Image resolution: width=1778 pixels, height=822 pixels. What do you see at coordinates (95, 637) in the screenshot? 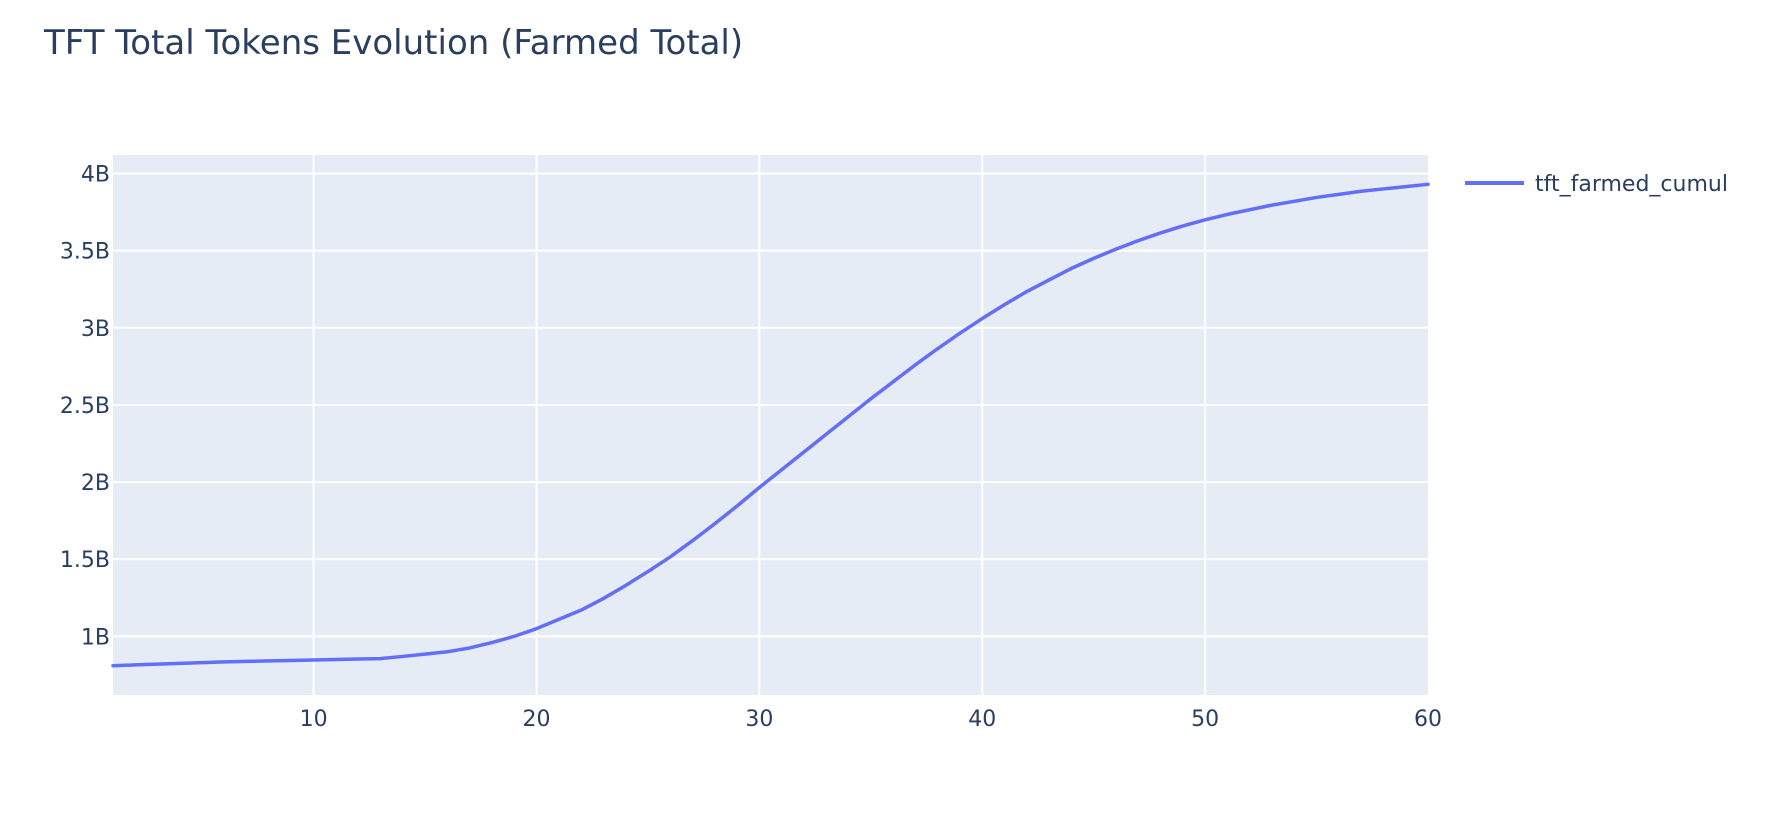
I see `y-tick-label: 1B` at bounding box center [95, 637].